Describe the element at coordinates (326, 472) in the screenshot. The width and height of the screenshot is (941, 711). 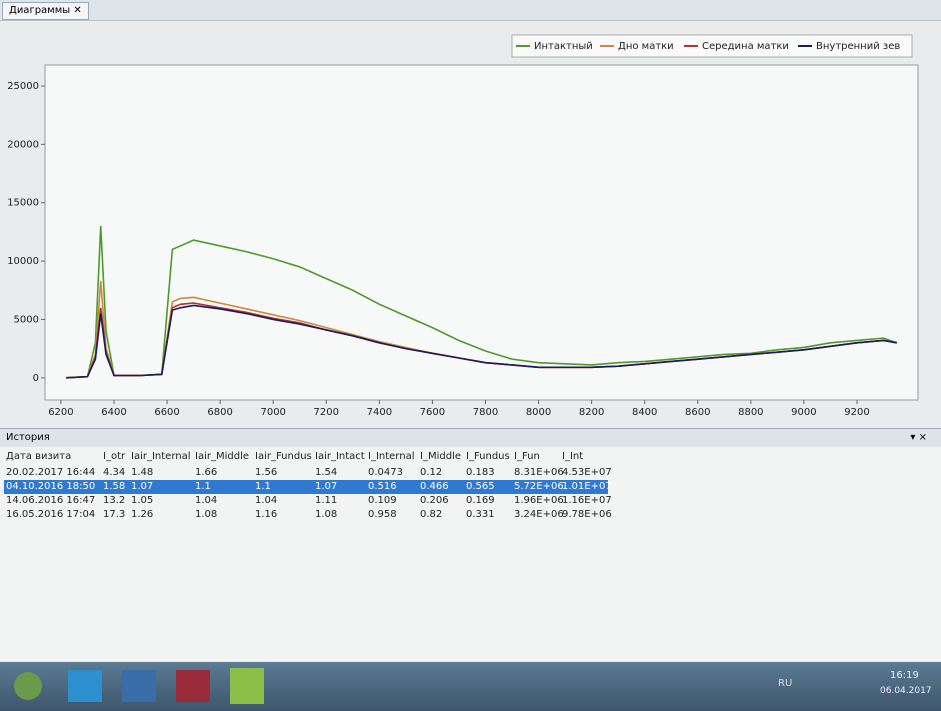
I see `table-cell: 1.54` at that location.